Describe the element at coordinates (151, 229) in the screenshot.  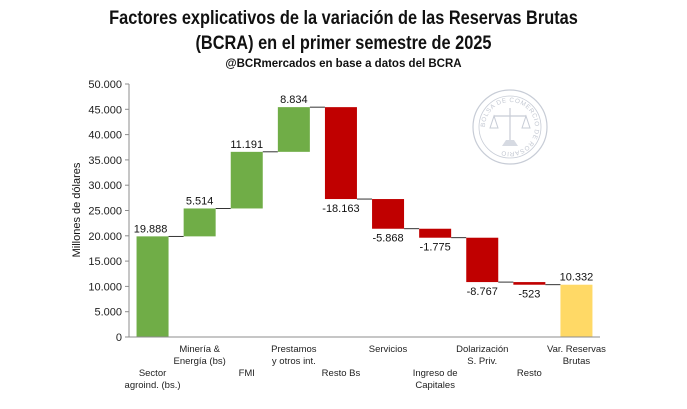
I see `data-label: 19.888` at that location.